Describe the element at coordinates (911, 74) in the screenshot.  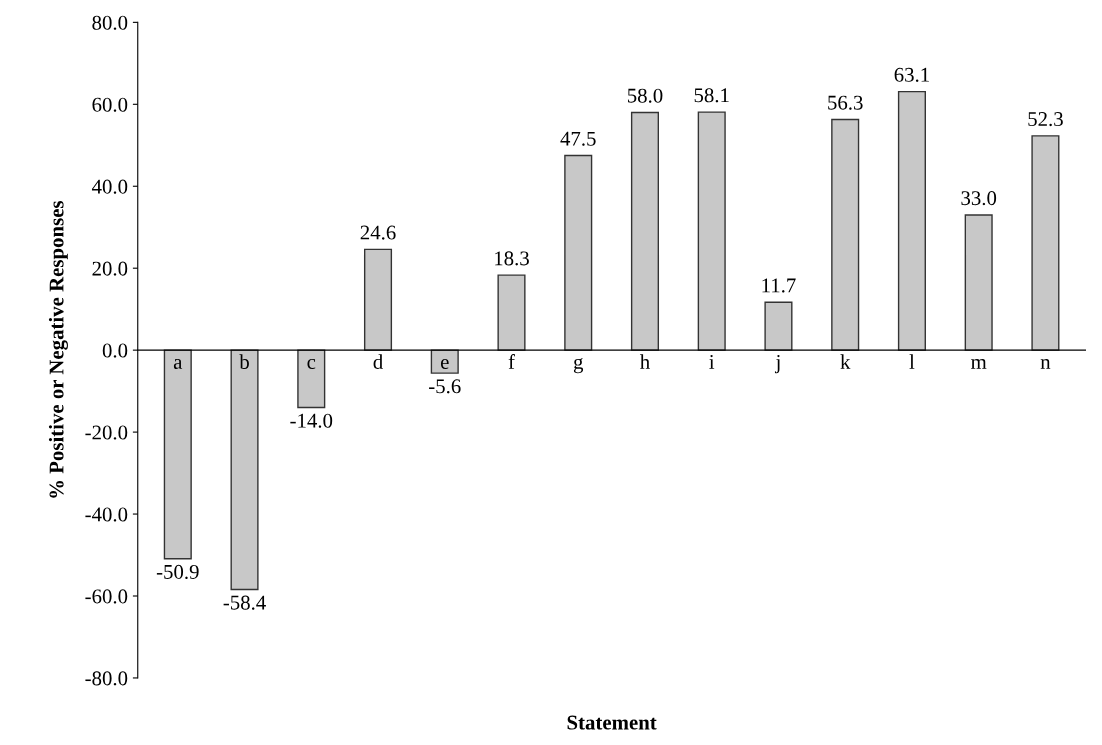
I see `data-label: 63.1` at that location.